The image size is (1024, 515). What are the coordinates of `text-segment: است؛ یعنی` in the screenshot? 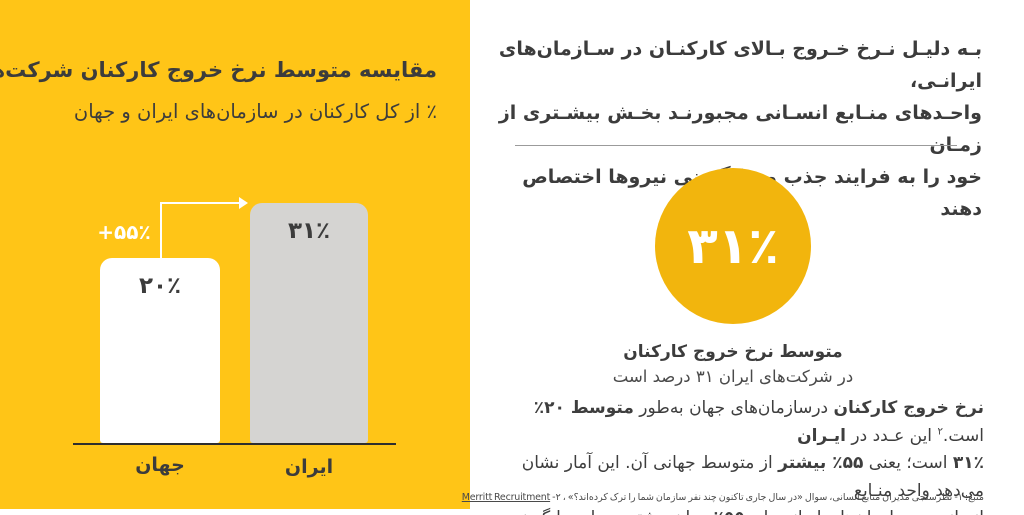 It's located at (908, 463).